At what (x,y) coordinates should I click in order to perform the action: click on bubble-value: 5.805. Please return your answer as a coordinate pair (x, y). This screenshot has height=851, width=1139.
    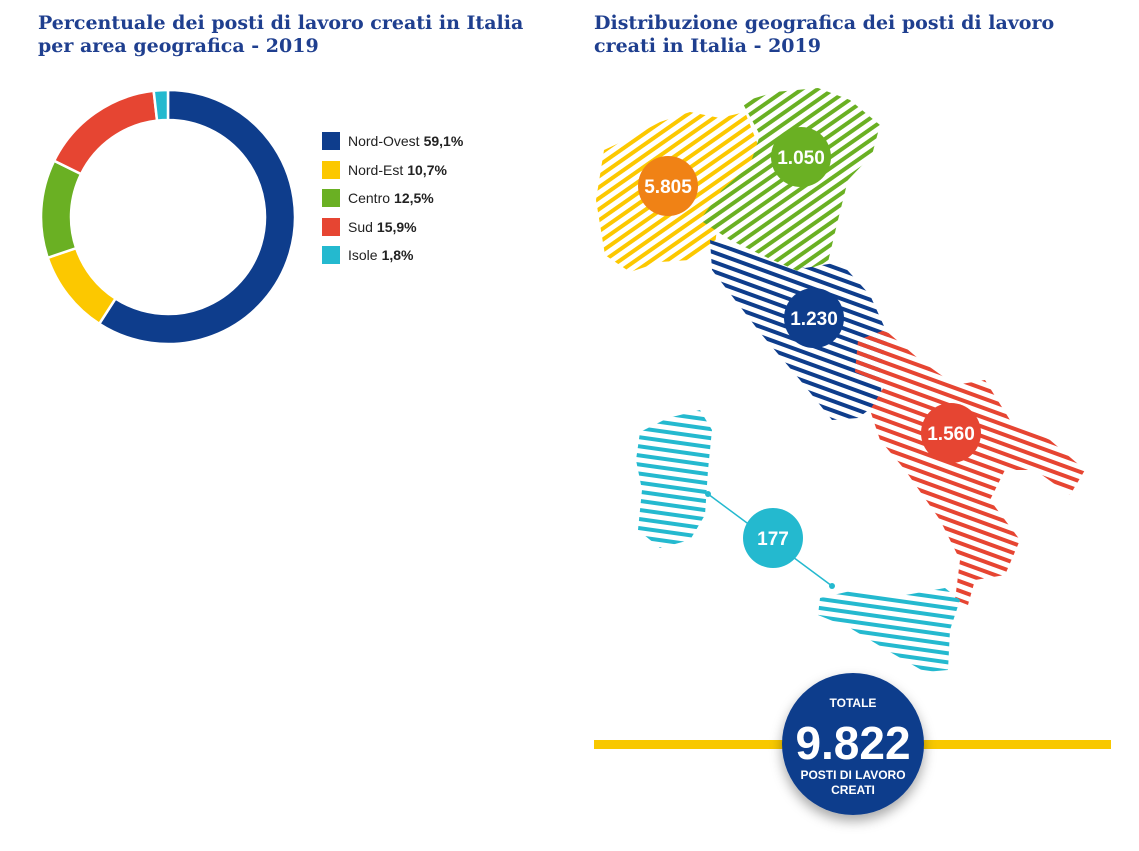
    Looking at the image, I should click on (668, 187).